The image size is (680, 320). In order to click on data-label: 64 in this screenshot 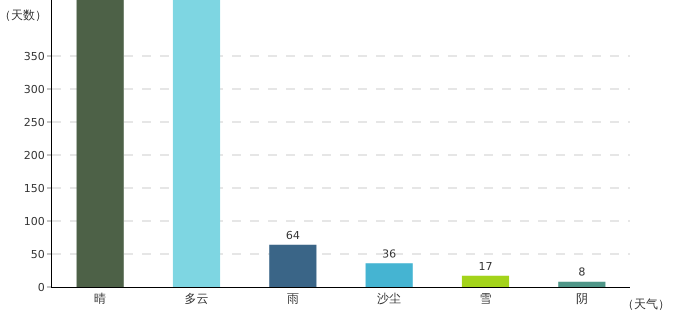, I will do `click(293, 235)`.